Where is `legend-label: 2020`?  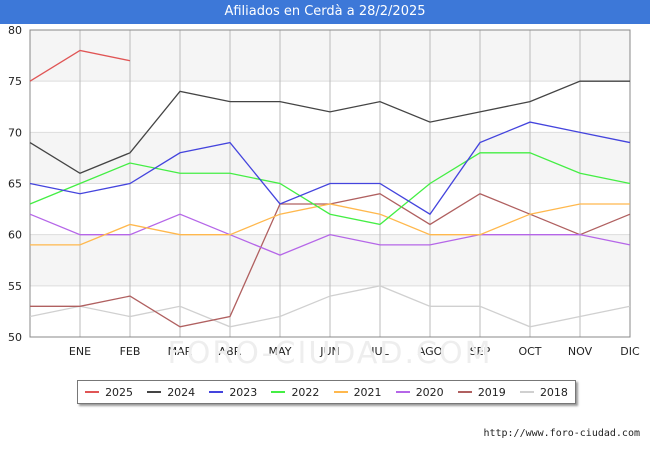
legend-label: 2020 is located at coordinates (429, 392).